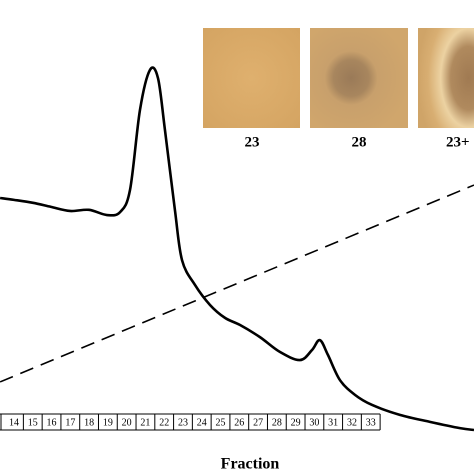 This screenshot has width=474, height=474. I want to click on x-tick-label: 24, so click(202, 422).